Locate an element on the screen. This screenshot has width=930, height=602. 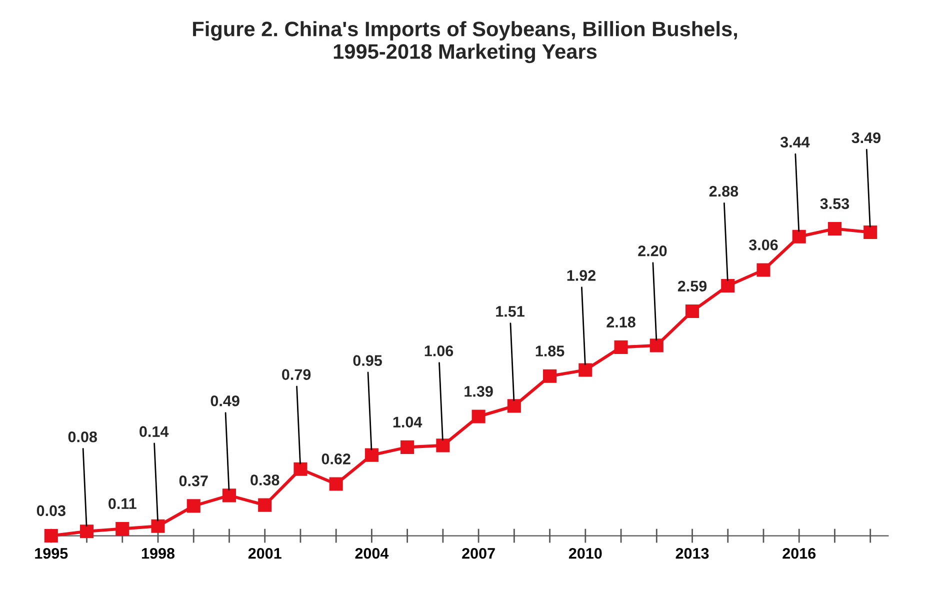
data-label: 0.62 is located at coordinates (336, 459).